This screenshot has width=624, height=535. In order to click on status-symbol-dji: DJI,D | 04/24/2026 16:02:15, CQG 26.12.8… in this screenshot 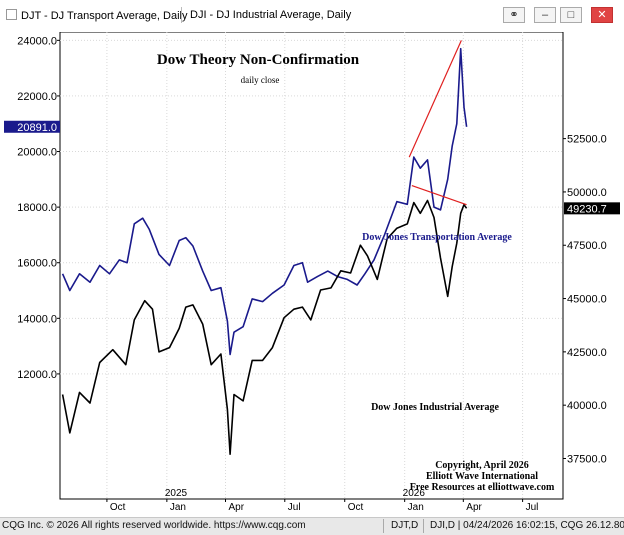, I will do `click(527, 525)`.